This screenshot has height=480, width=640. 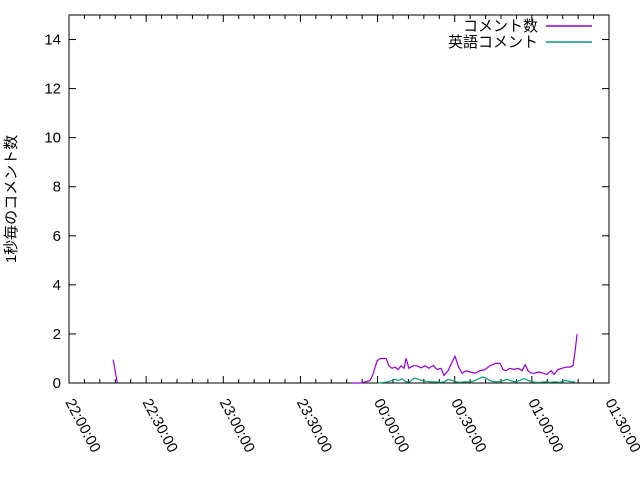 I want to click on x-tick-label: 22:00:00, so click(x=82, y=426).